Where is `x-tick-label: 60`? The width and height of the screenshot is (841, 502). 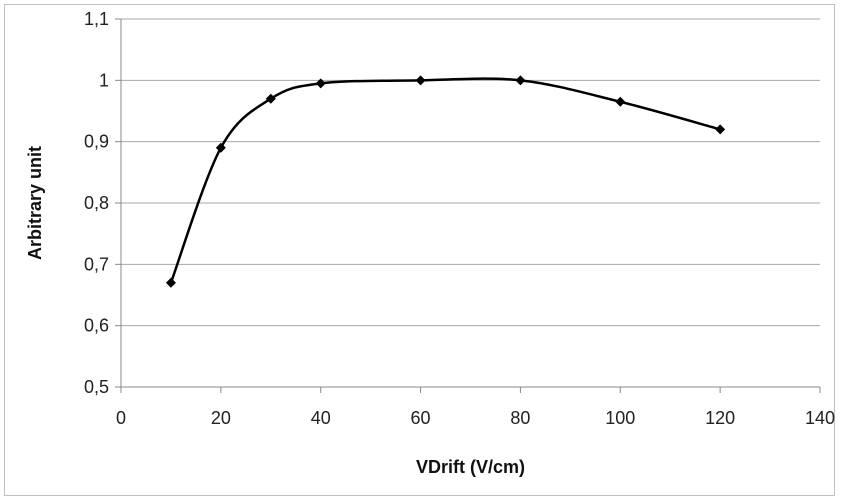 x-tick-label: 60 is located at coordinates (421, 418).